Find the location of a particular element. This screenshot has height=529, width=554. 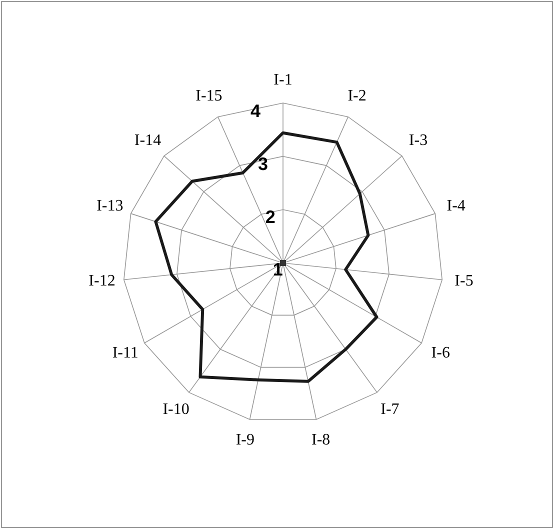

spoke-label: I-2 is located at coordinates (357, 95).